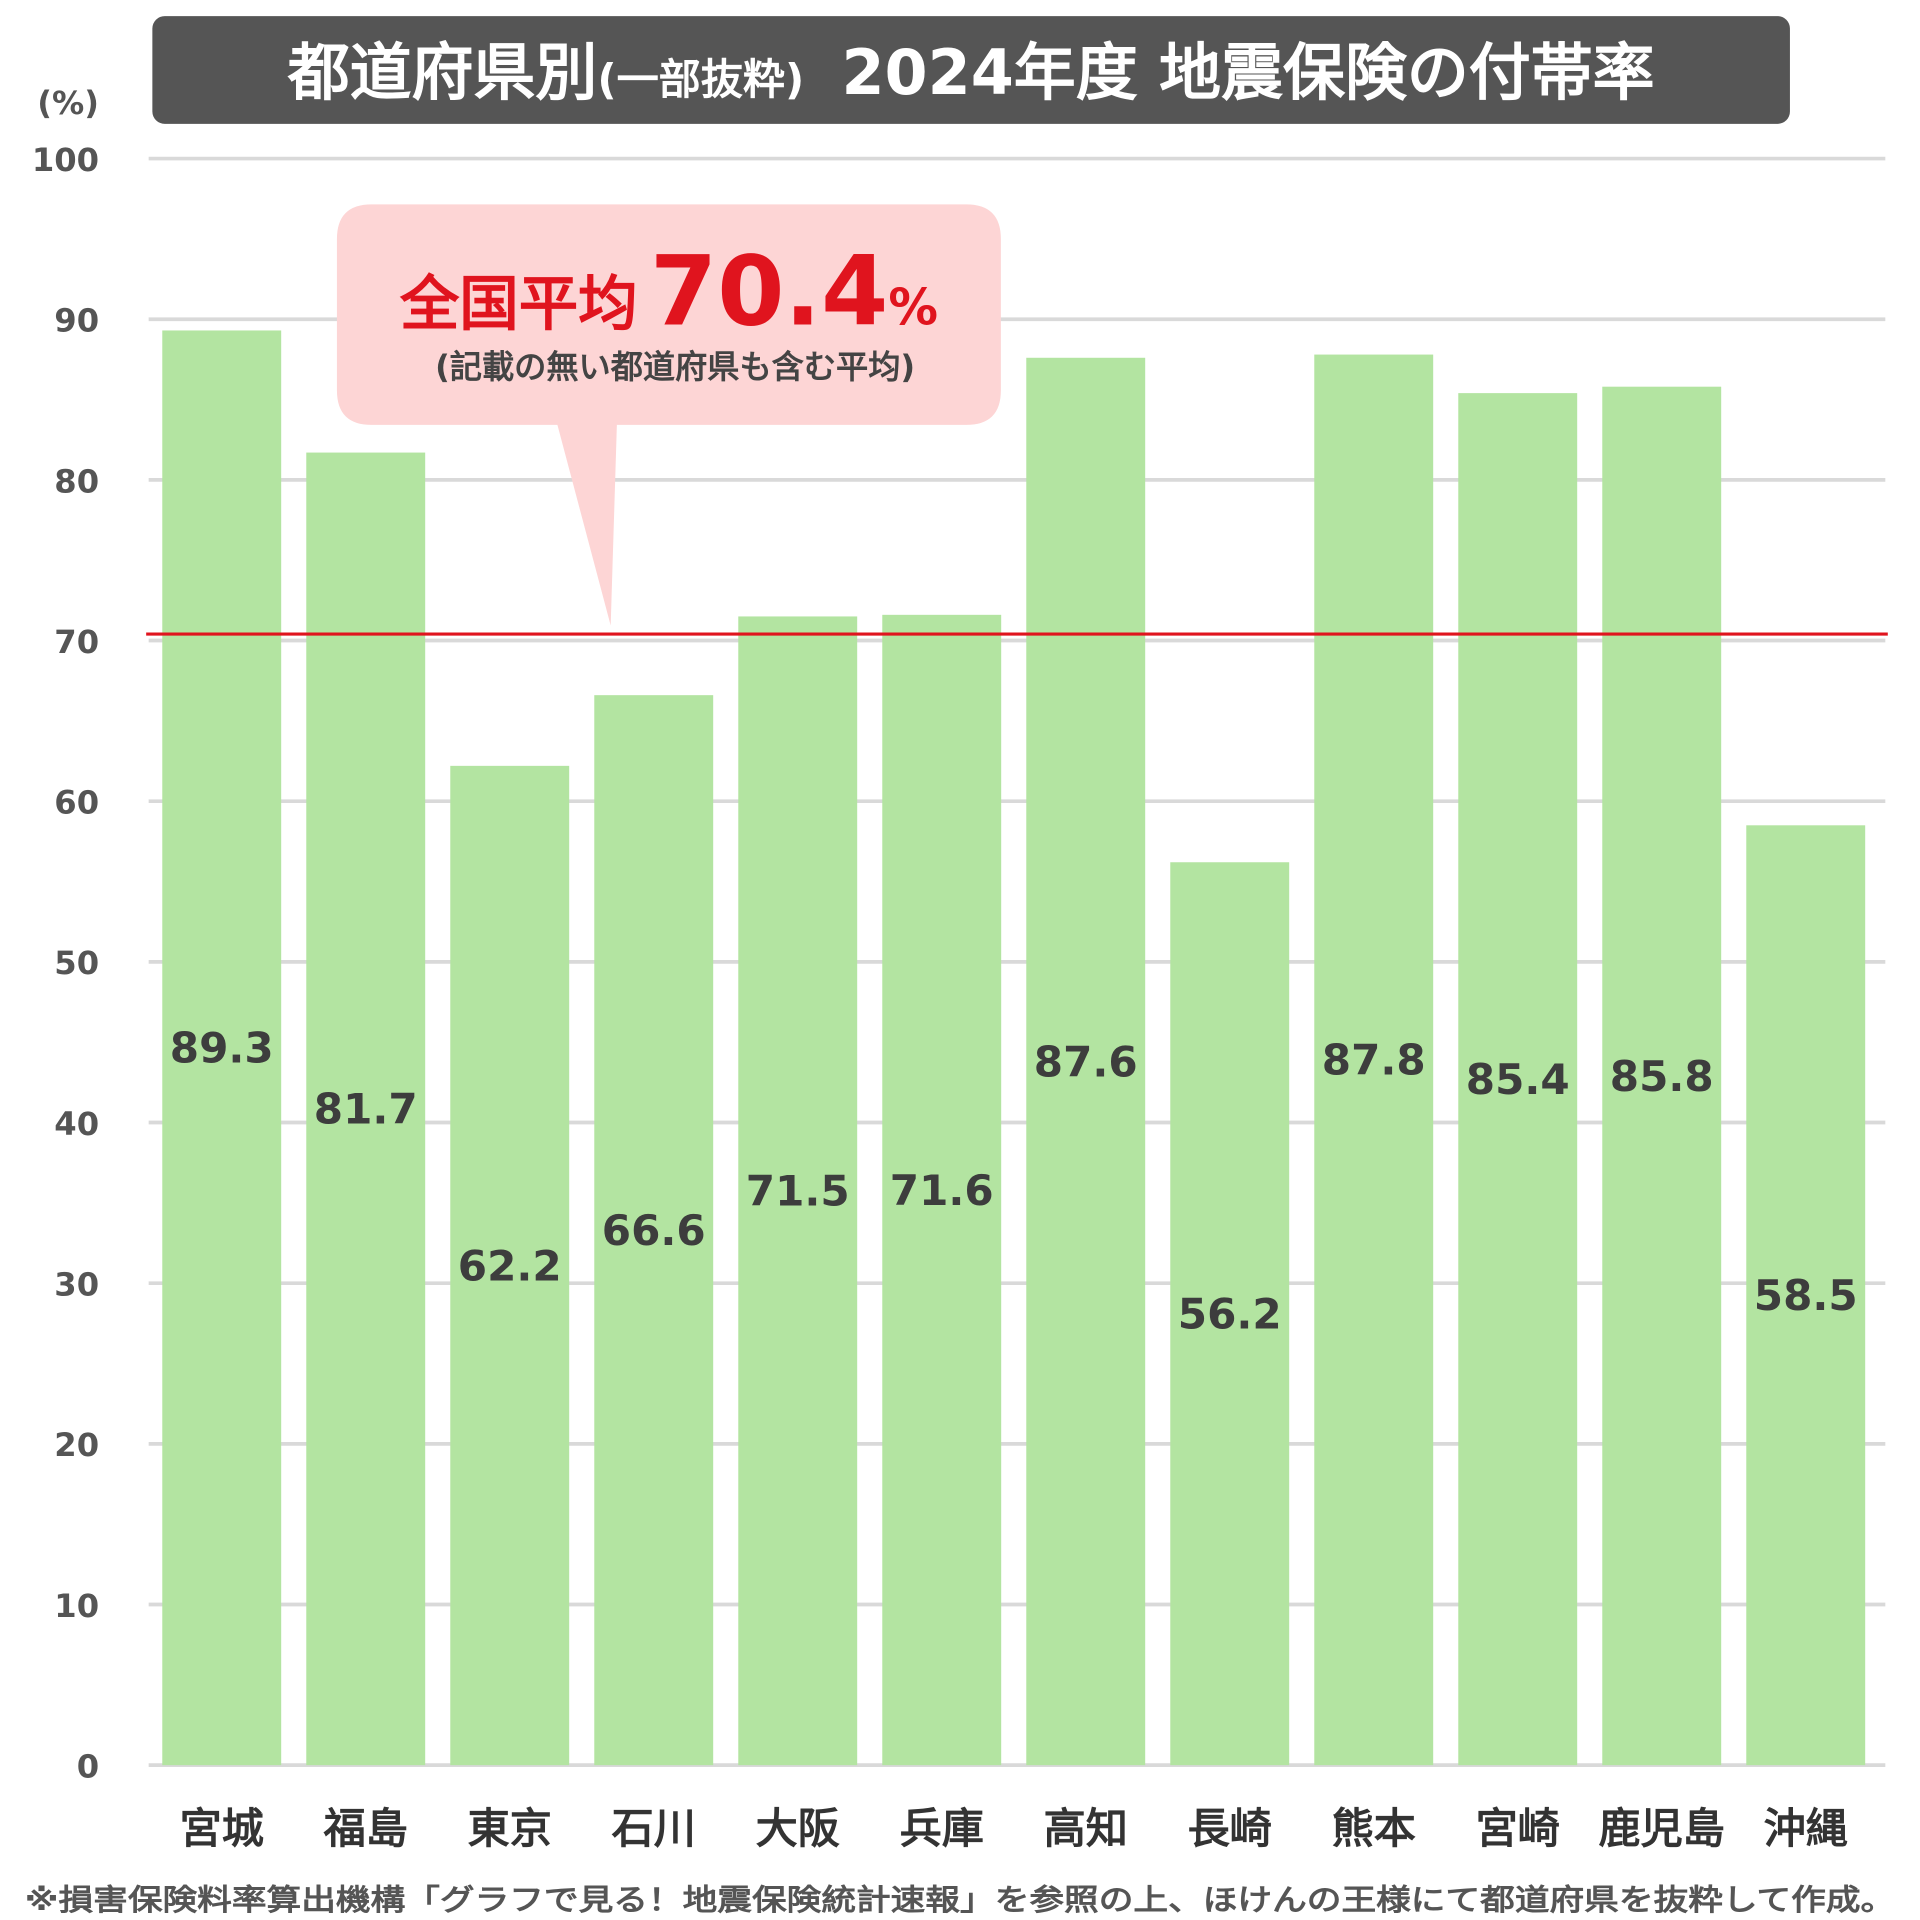  I want to click on title-main: 2024年度 地震保険の付帯率, so click(1247, 73).